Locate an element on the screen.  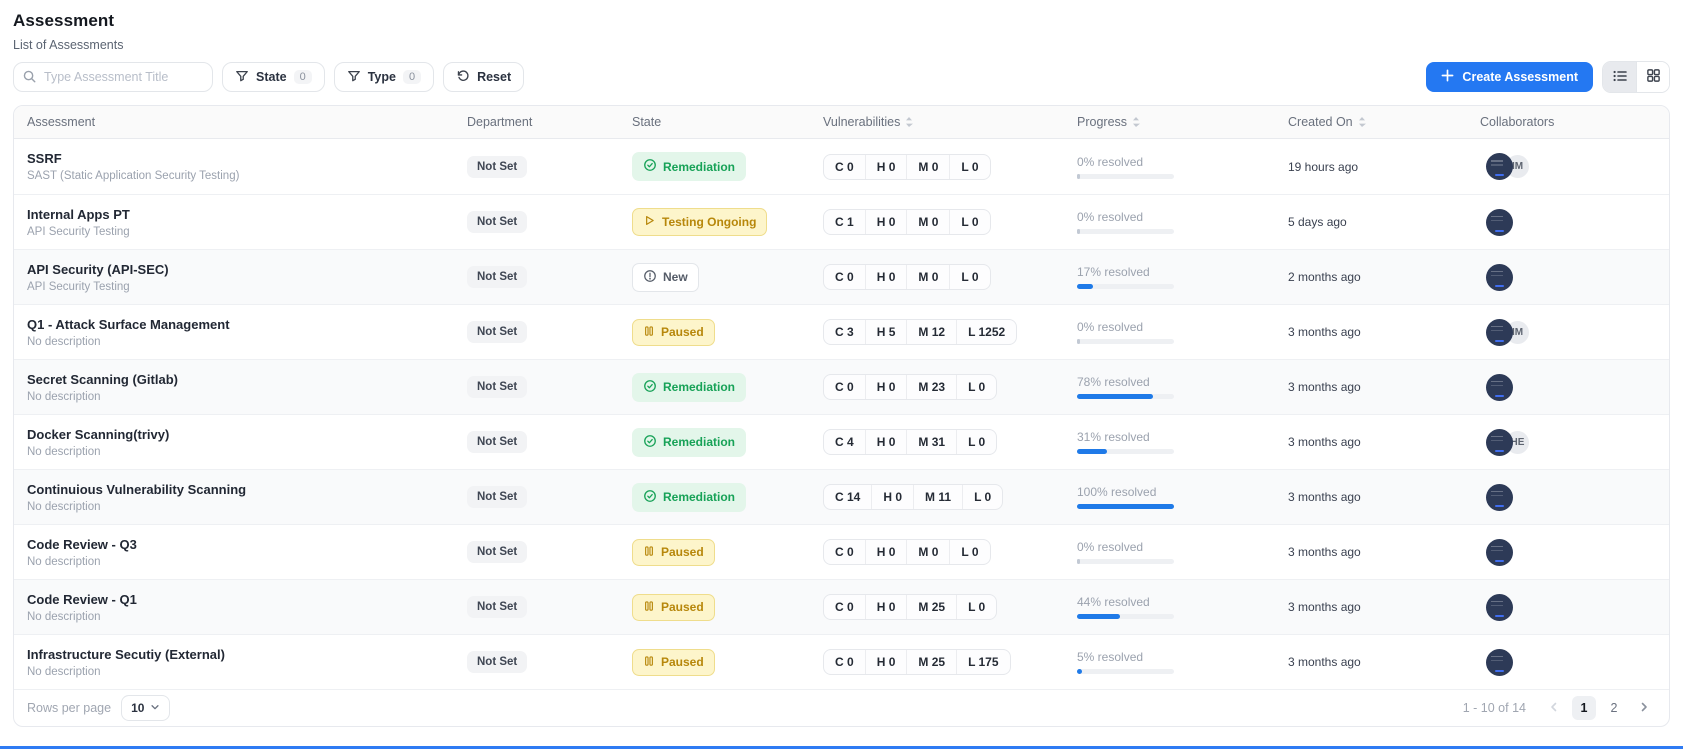
column-header-created-on: Created On is located at coordinates (1384, 122).